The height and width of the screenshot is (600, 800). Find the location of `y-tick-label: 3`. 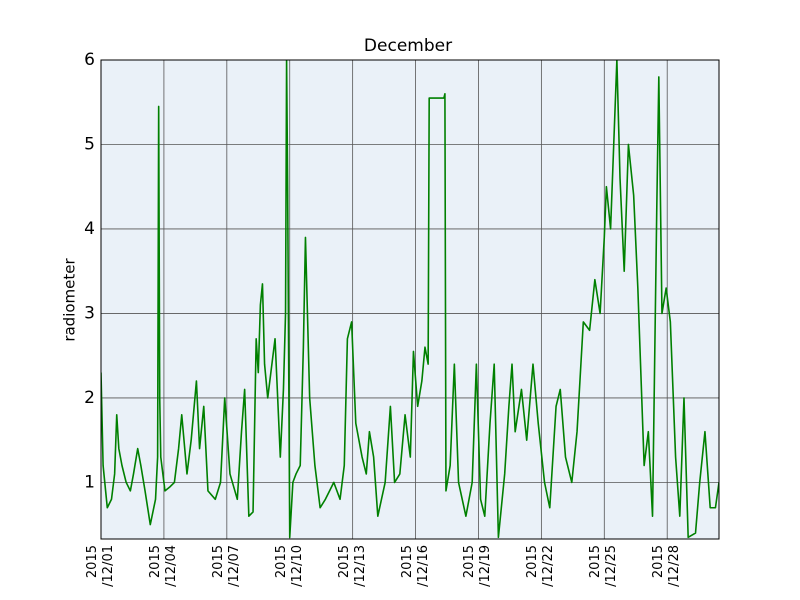

y-tick-label: 3 is located at coordinates (89, 313).